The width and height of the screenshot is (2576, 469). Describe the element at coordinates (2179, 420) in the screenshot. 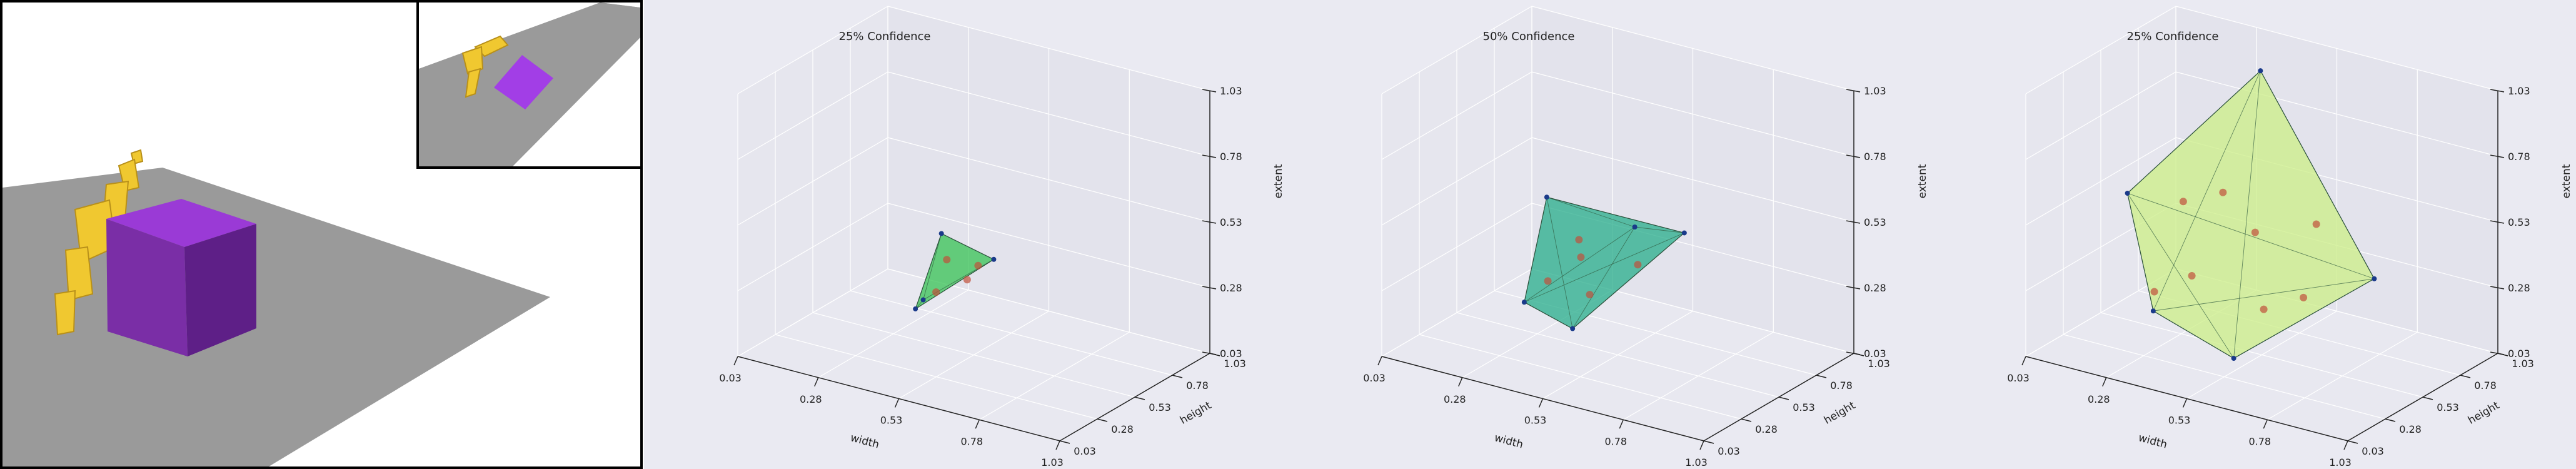

I see `x-tick-label: 0.53` at that location.